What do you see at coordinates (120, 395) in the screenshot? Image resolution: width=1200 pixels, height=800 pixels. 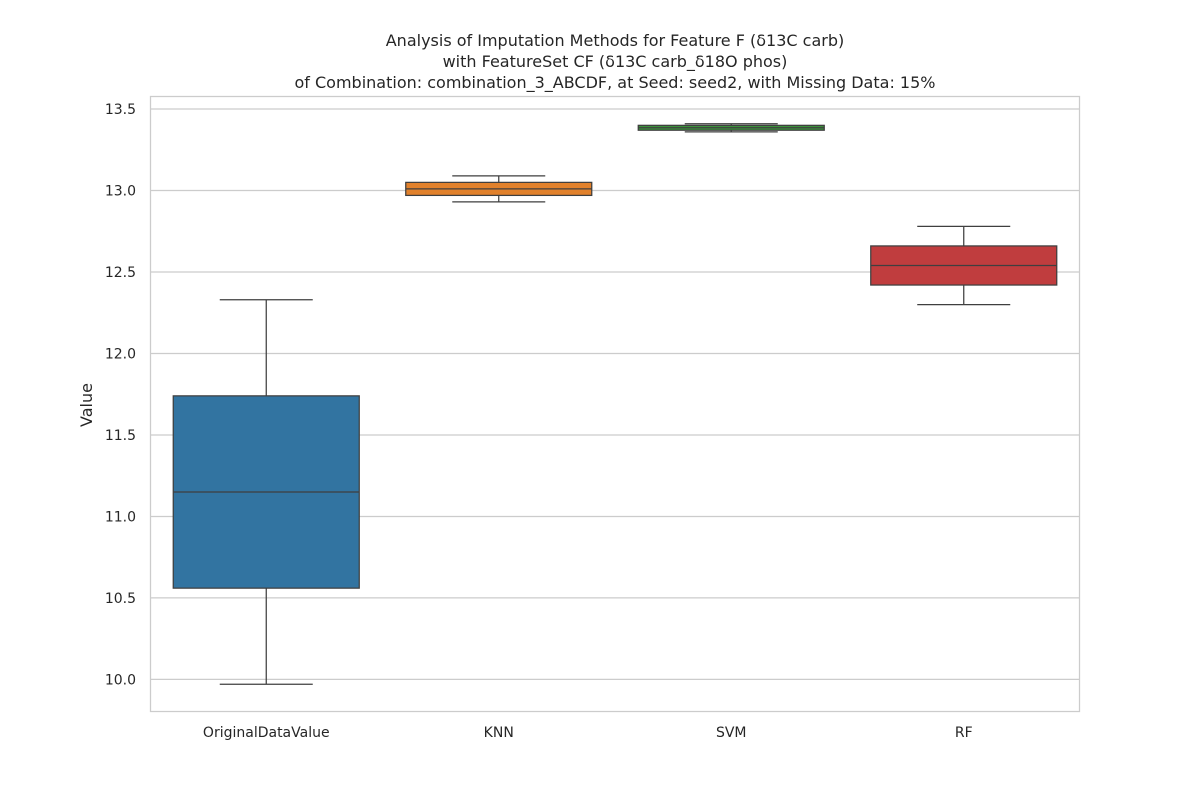 I see `y-tick-labels: 10.0 10.5 11.0 11.5 12.0 12.5 13.0 13.5` at bounding box center [120, 395].